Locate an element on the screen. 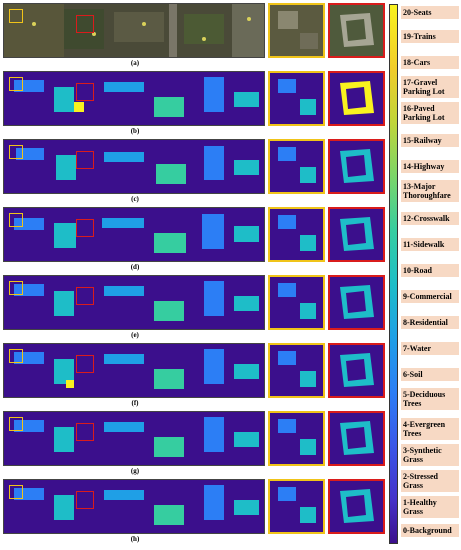  legend-item: 6-Soil is located at coordinates (430, 374).